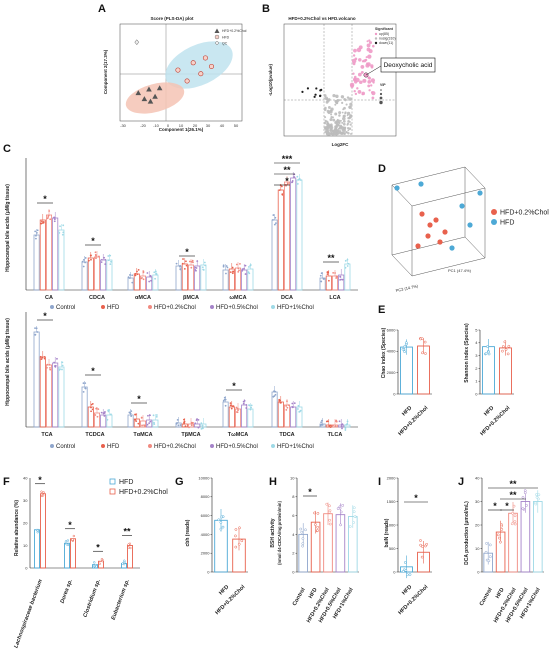  Describe the element at coordinates (217, 30) in the screenshot. I see `legend-triangle-icon` at that location.